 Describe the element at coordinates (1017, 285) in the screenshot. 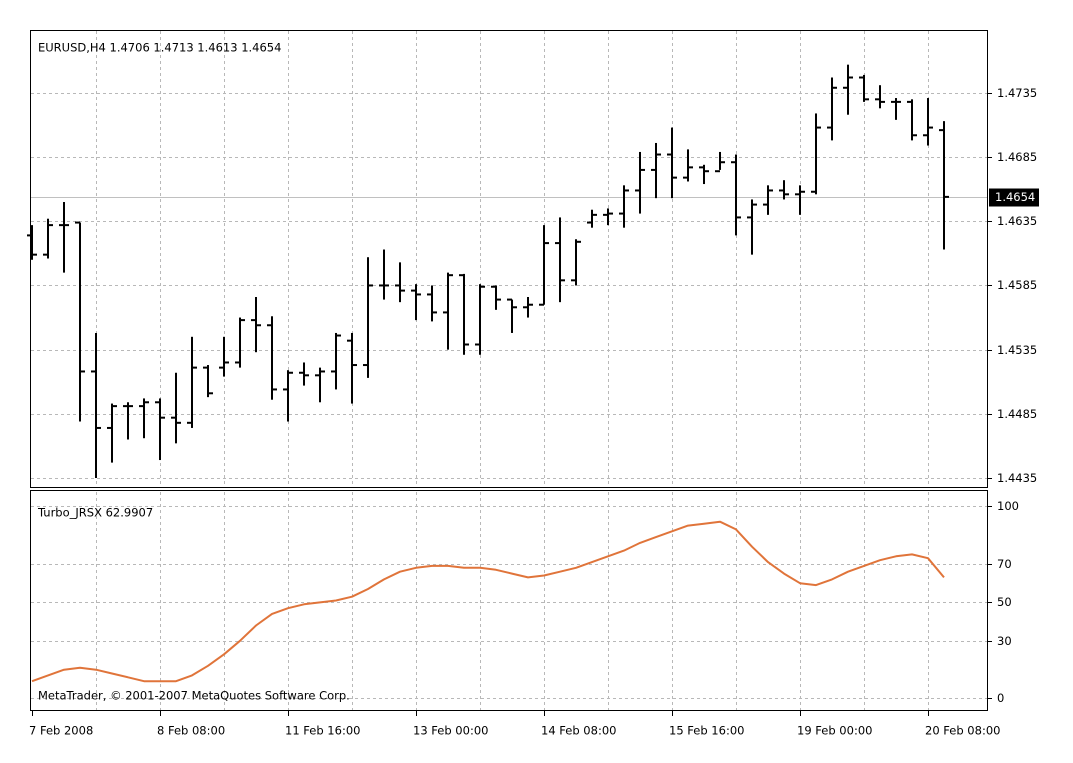

I see `y-tick-label: 1.4585` at that location.